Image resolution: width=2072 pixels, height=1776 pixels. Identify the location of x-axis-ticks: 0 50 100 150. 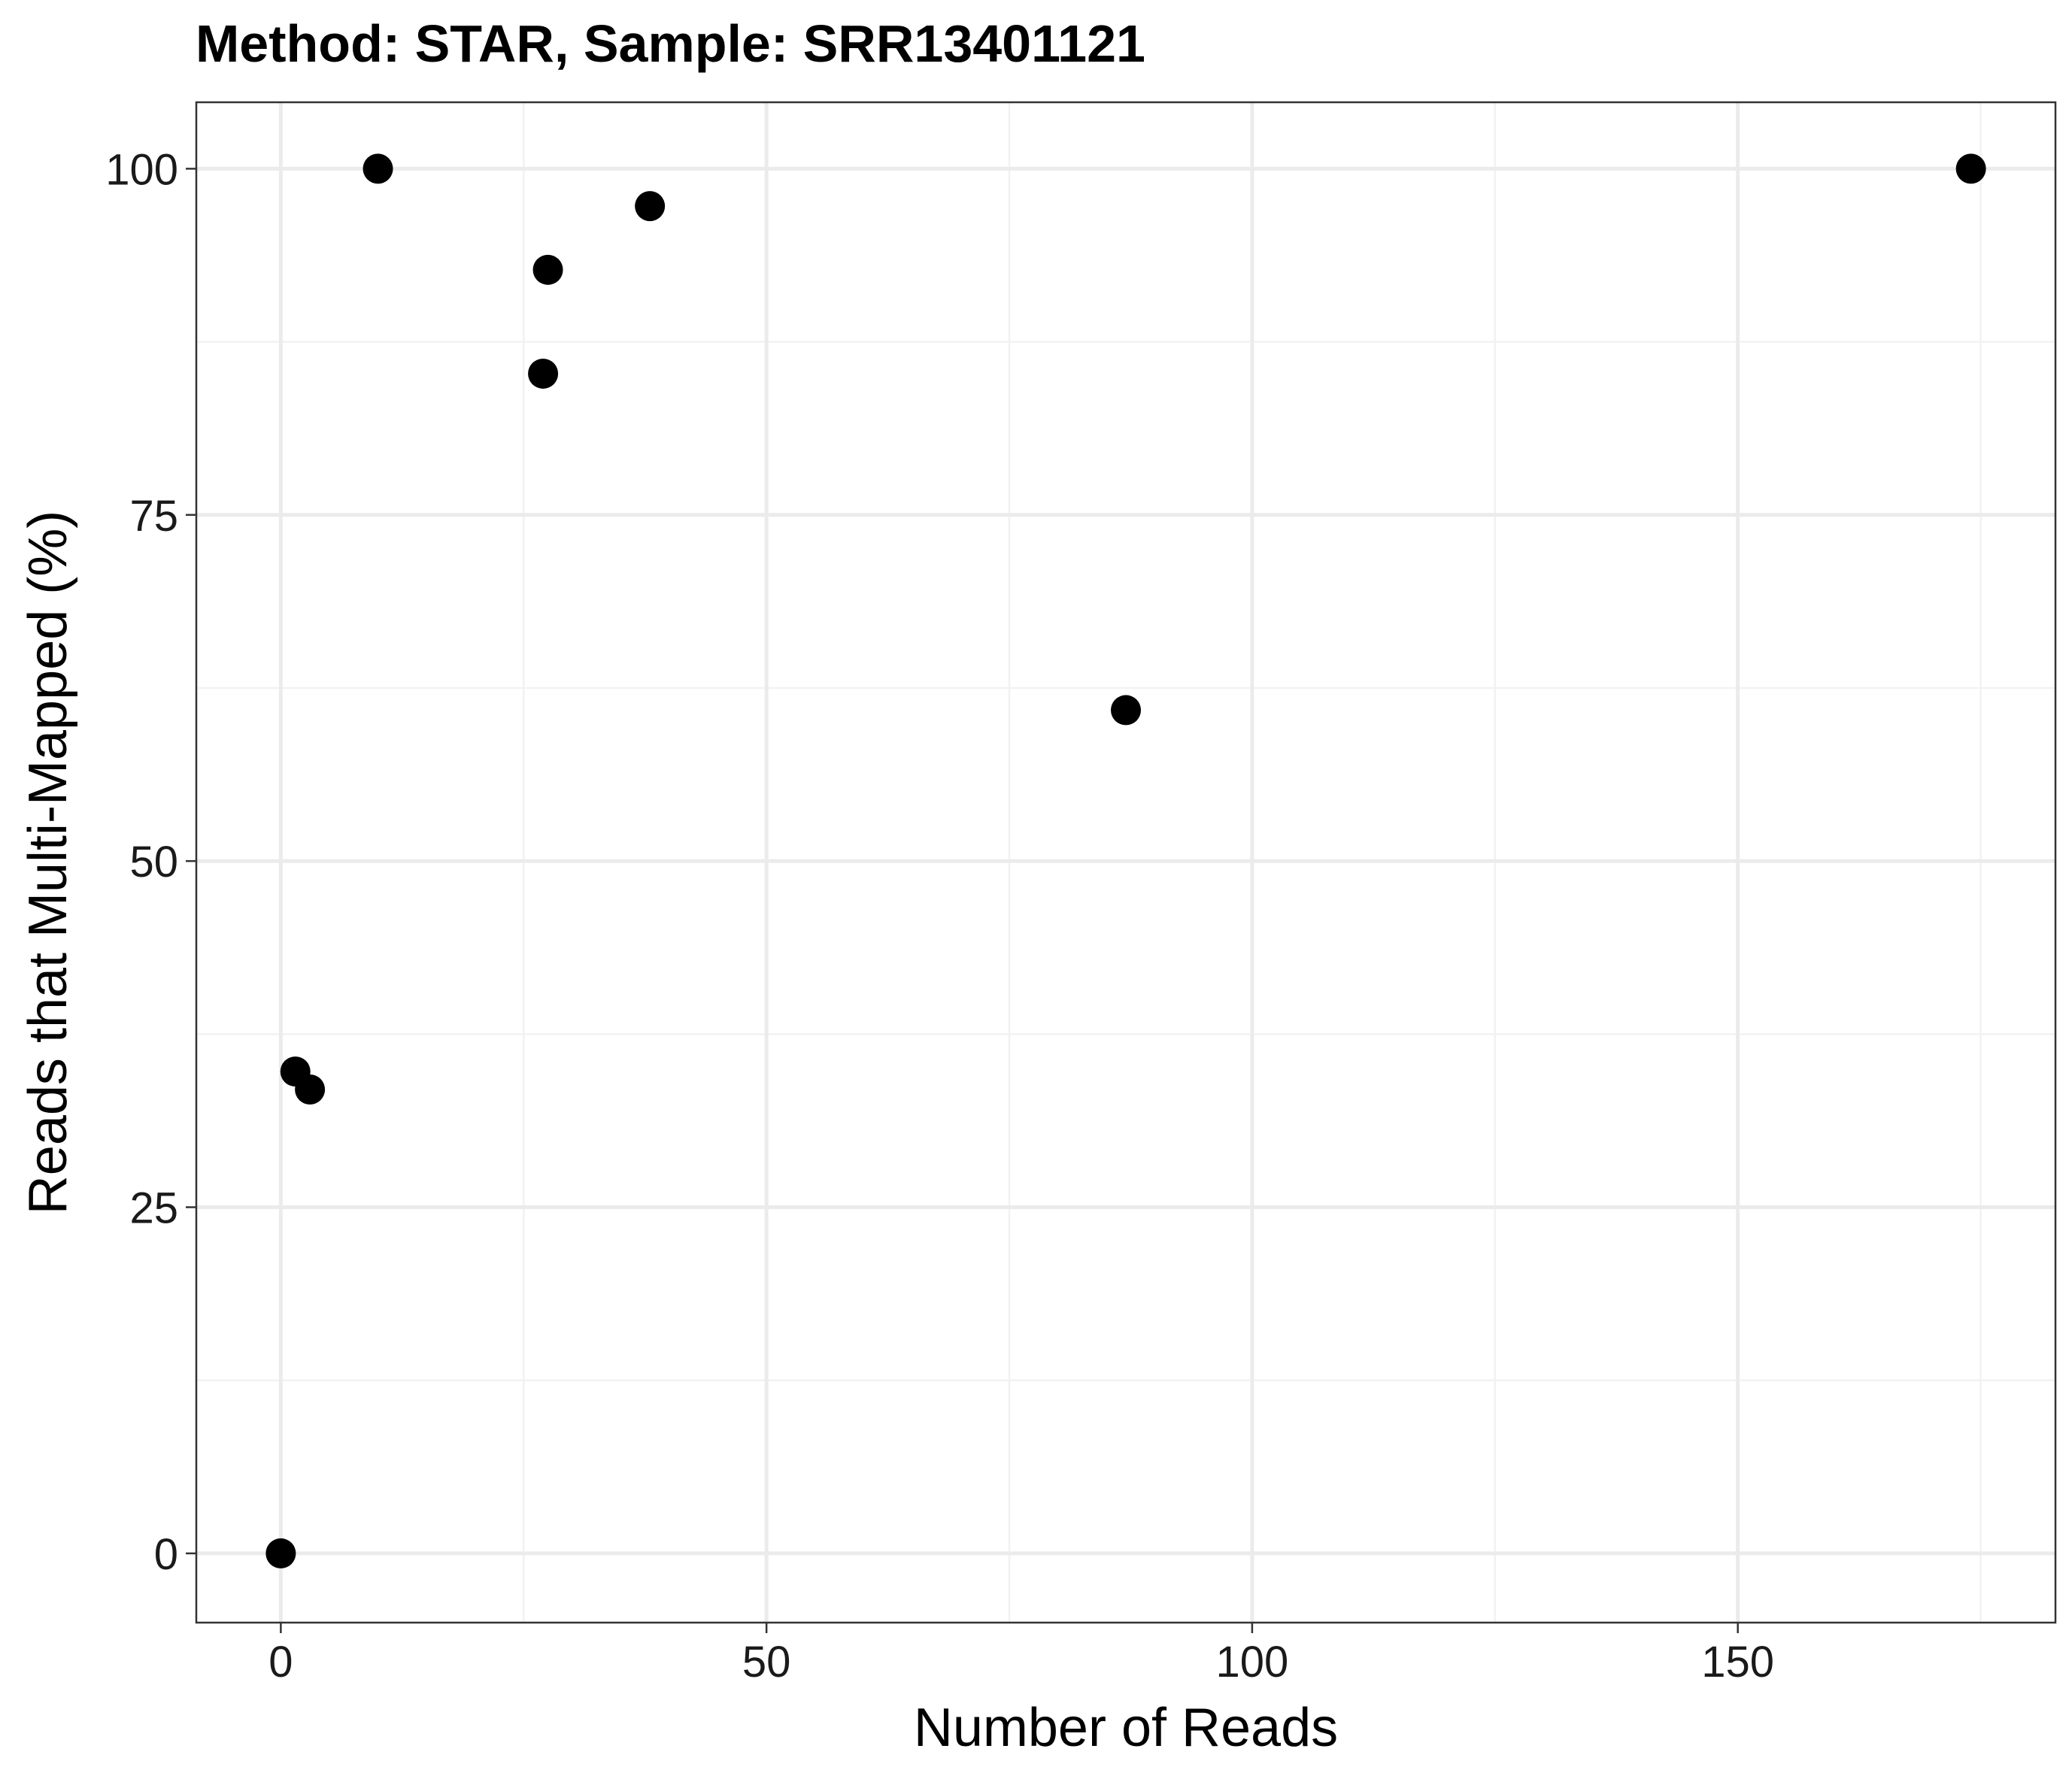
(1021, 1655).